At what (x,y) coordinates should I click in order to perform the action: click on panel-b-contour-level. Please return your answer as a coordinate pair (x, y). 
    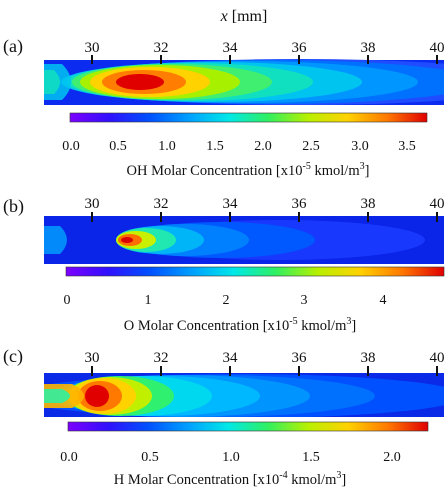
    Looking at the image, I should click on (127, 240).